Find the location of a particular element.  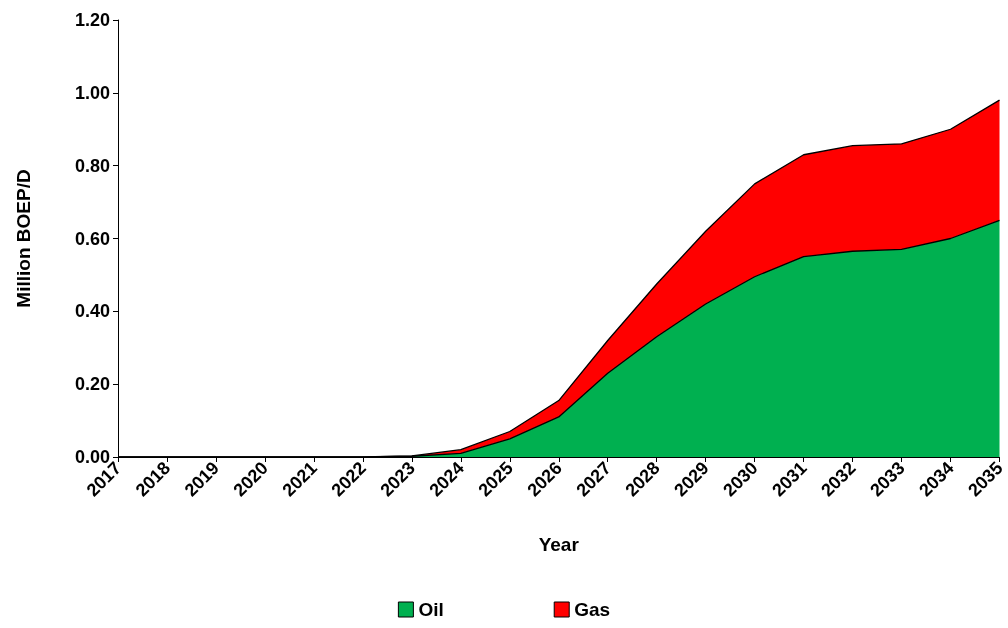

y-tick-label: 0.40 is located at coordinates (92, 311).